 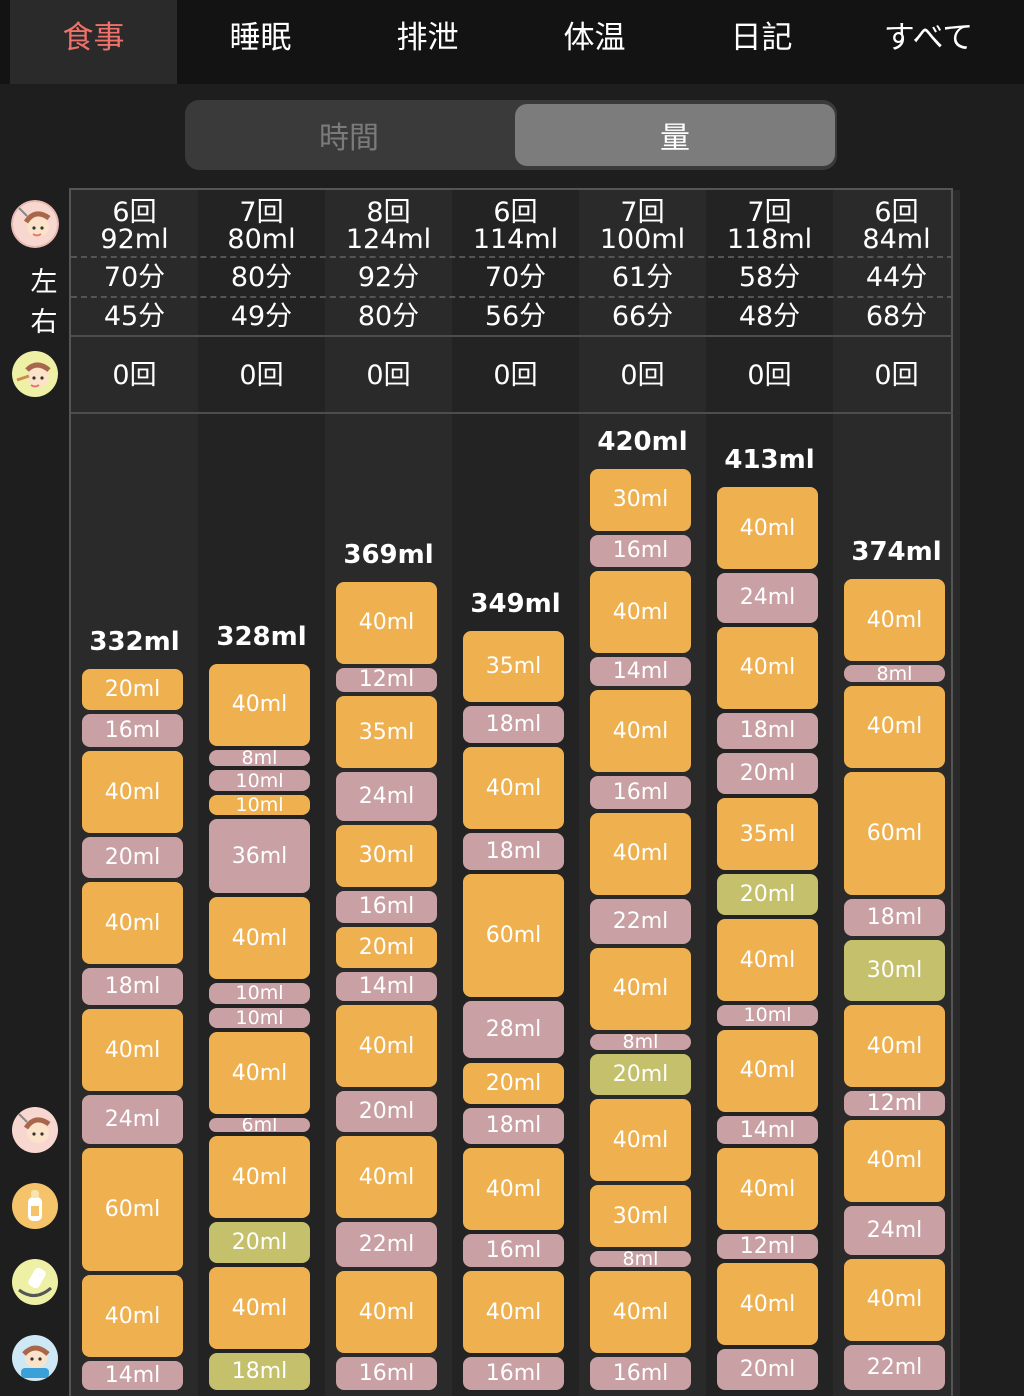 What do you see at coordinates (93, 42) in the screenshot?
I see `tab-meal: 食事` at bounding box center [93, 42].